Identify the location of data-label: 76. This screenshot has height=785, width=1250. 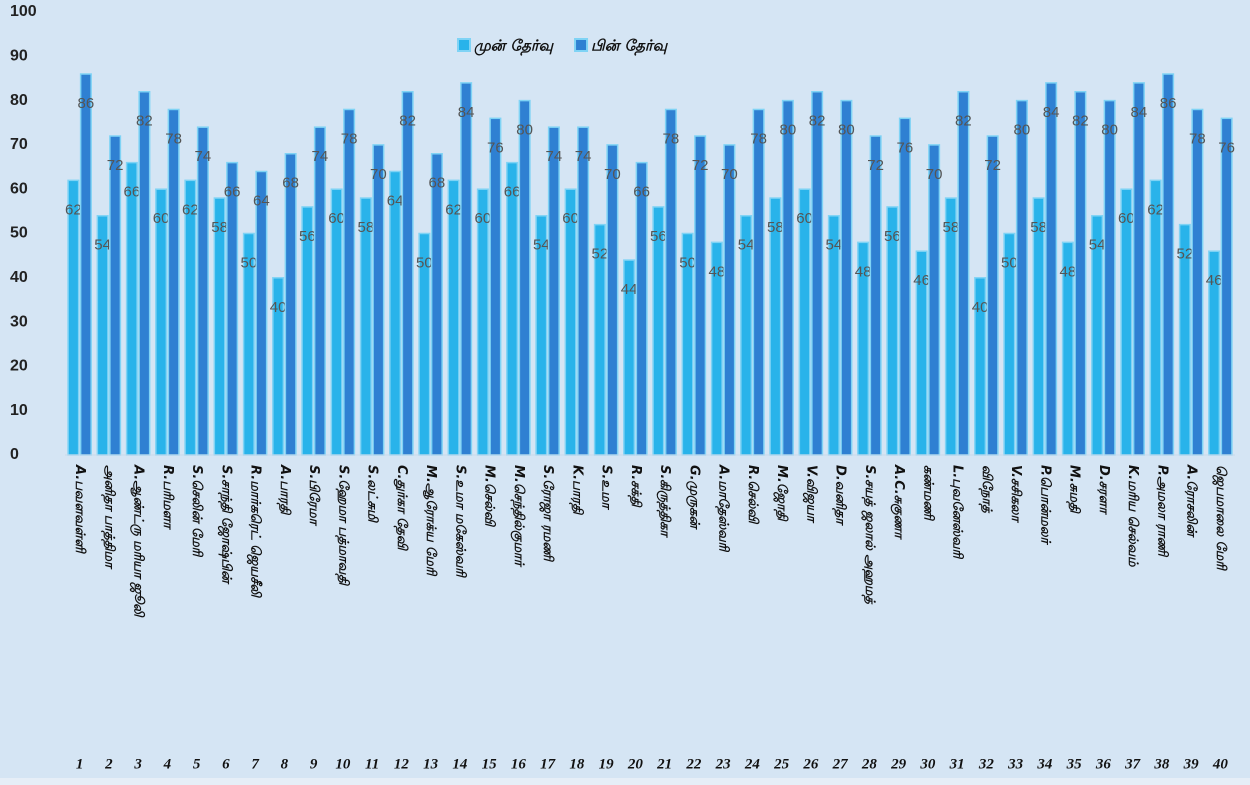
(905, 147).